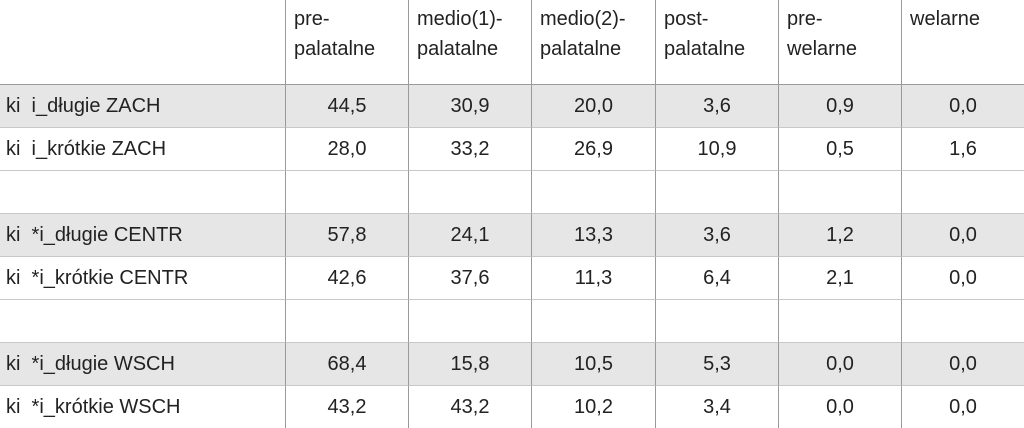  Describe the element at coordinates (593, 278) in the screenshot. I see `value-cell: 11,3` at that location.